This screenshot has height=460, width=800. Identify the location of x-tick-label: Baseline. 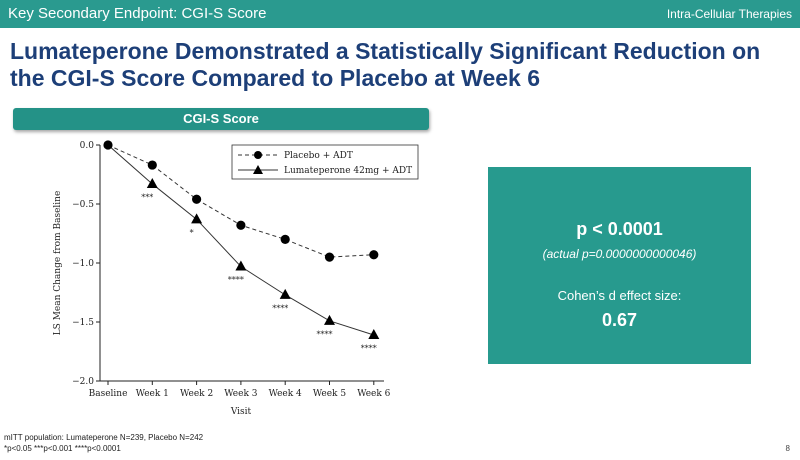
(108, 394).